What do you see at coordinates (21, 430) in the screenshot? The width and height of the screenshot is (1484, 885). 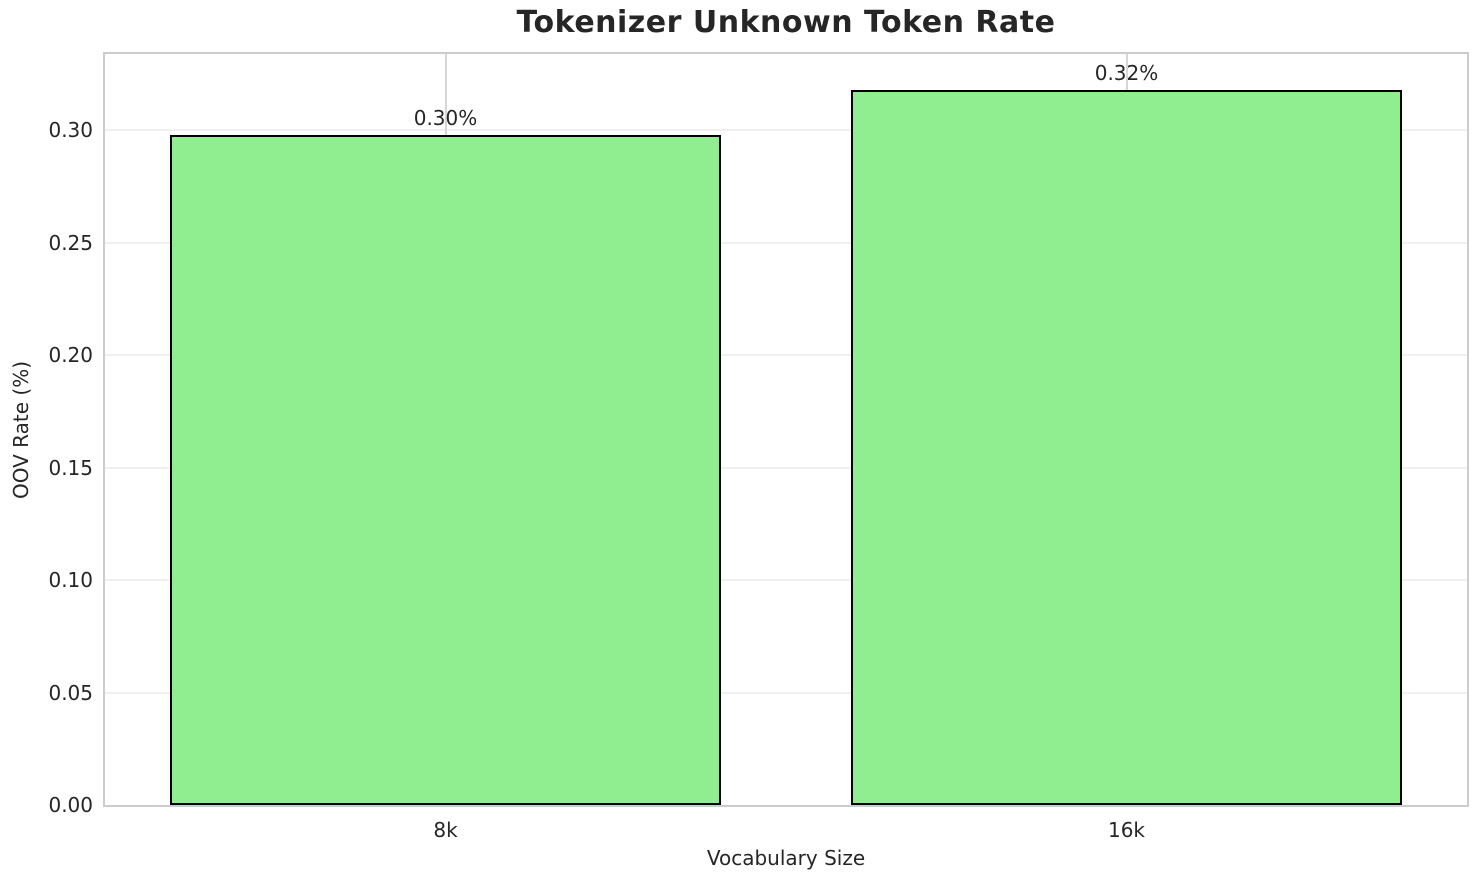 I see `y-axis-label: OOV Rate (%)` at bounding box center [21, 430].